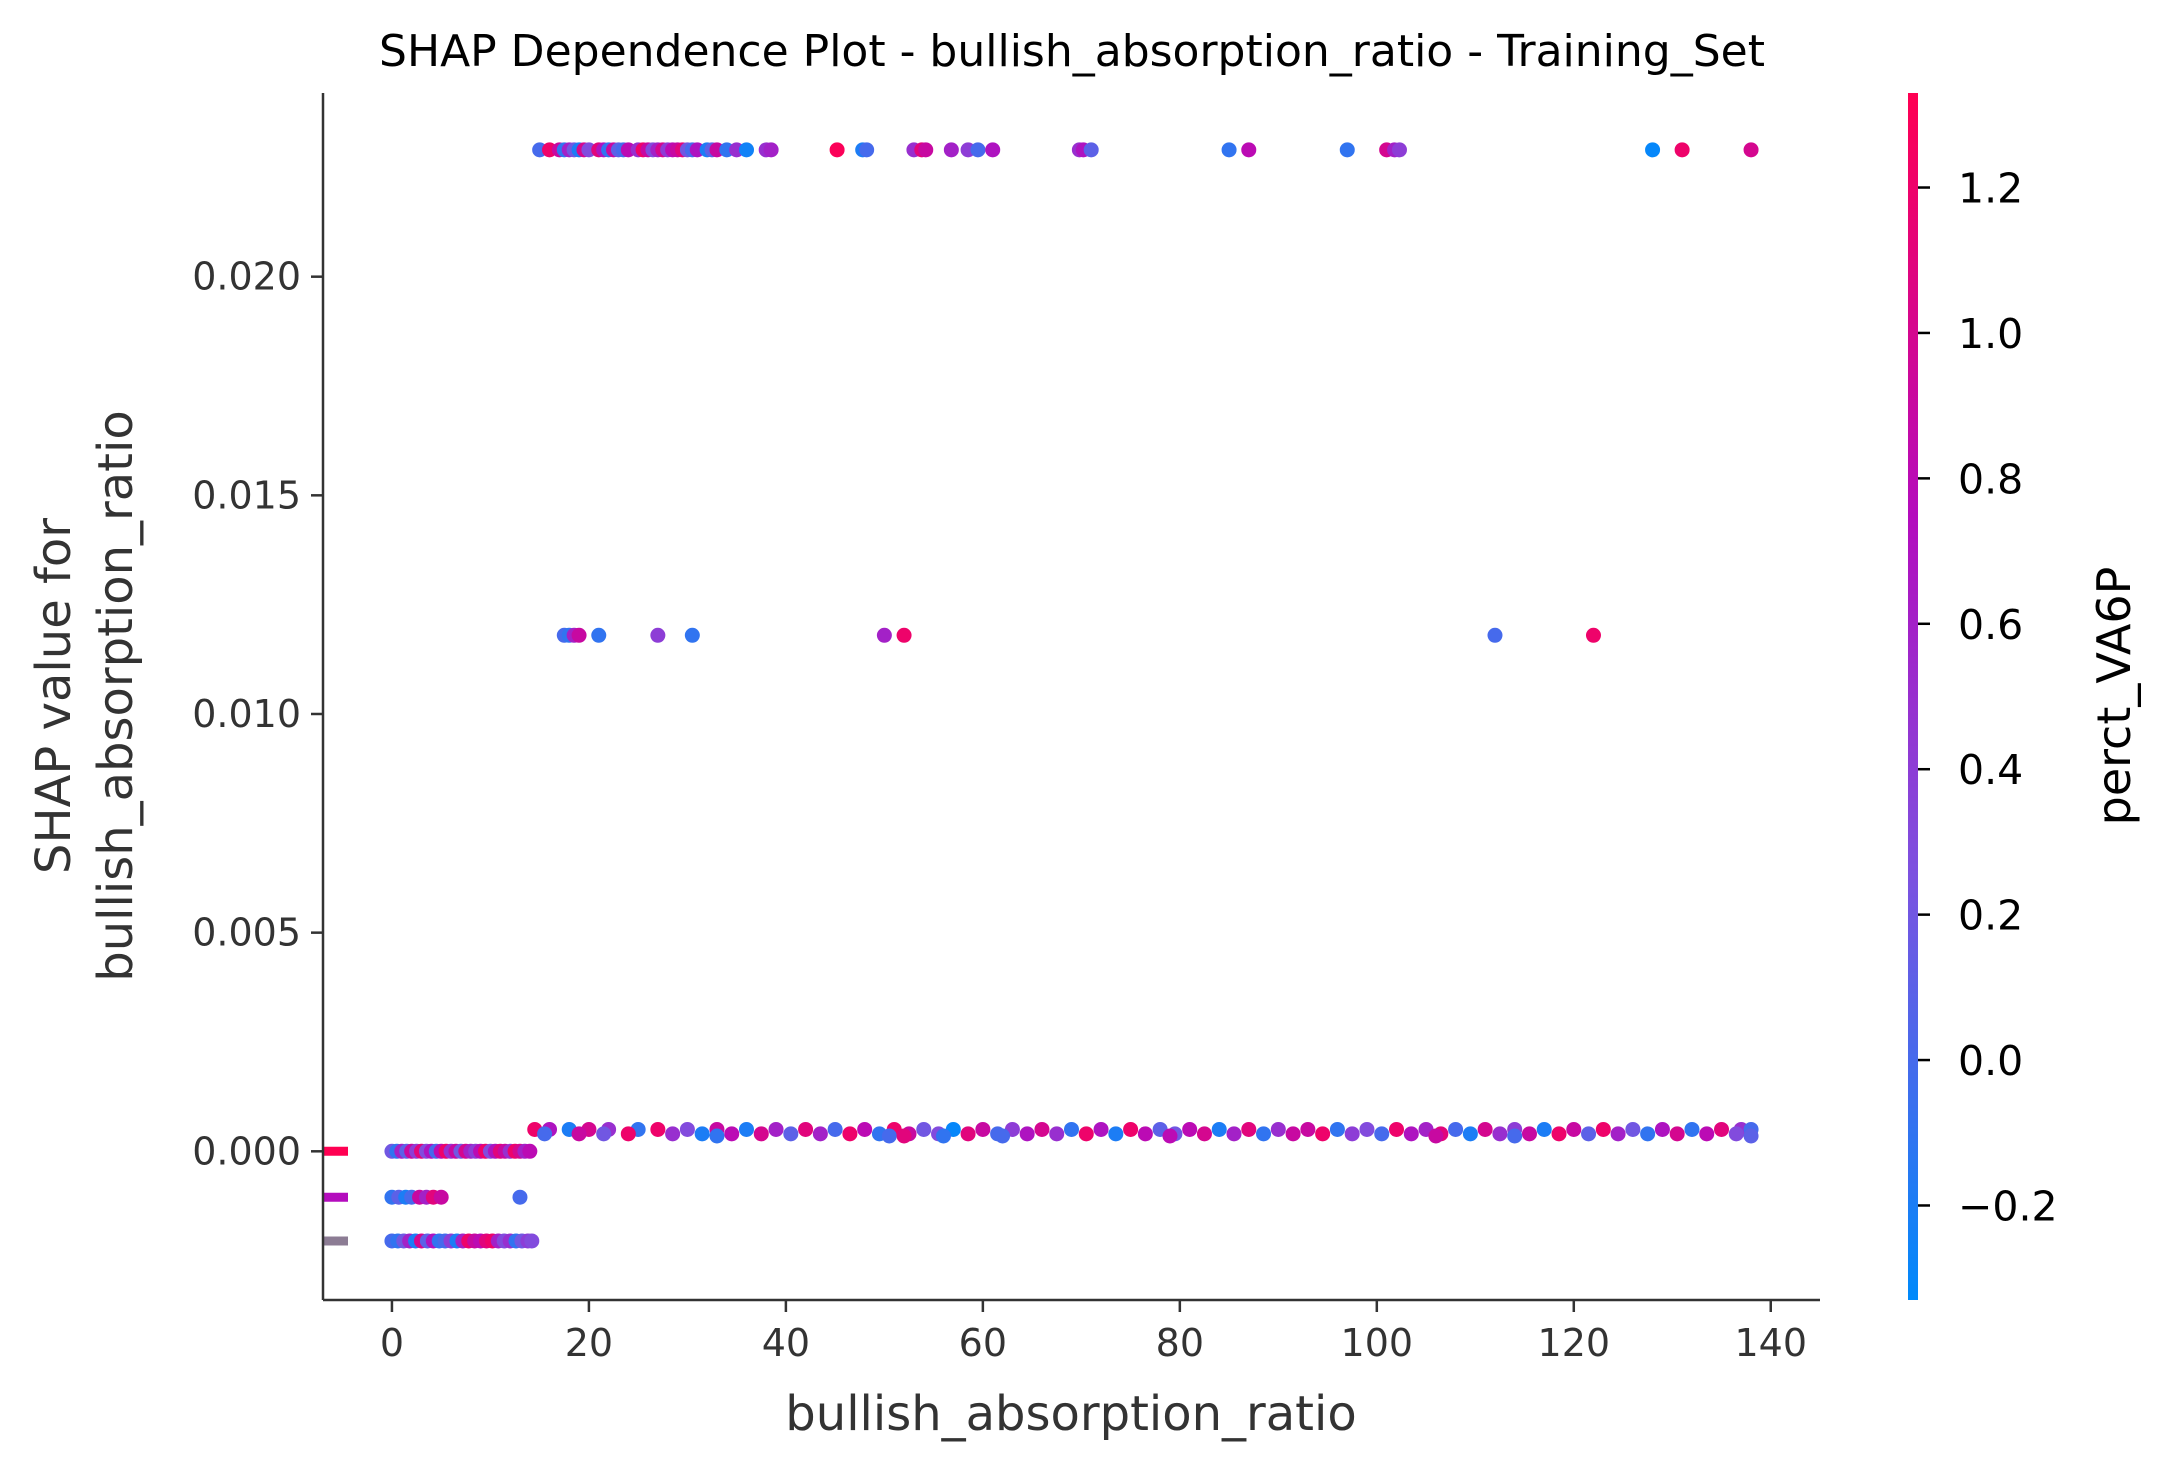 Image resolution: width=2161 pixels, height=1471 pixels. I want to click on y-axis-label-line-2: bullish_absorption_ratio, so click(116, 695).